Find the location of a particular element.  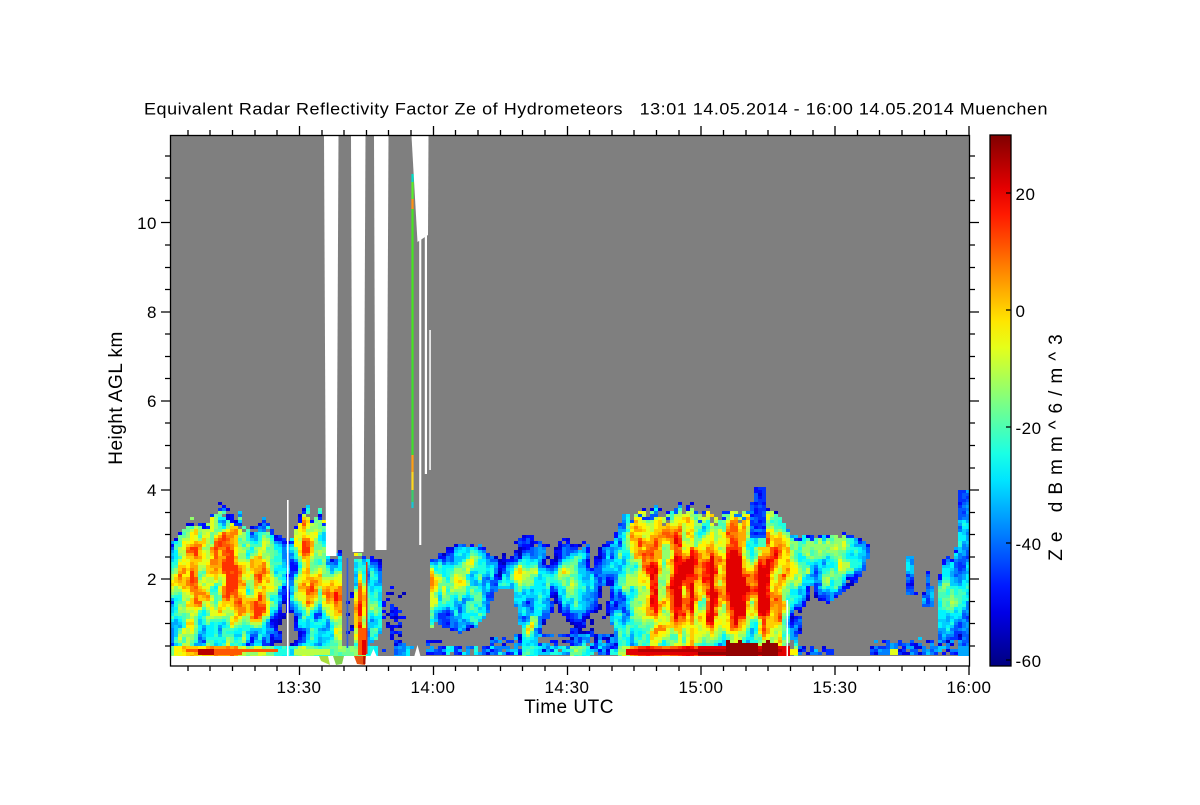

svg-text: 6 is located at coordinates (152, 401).